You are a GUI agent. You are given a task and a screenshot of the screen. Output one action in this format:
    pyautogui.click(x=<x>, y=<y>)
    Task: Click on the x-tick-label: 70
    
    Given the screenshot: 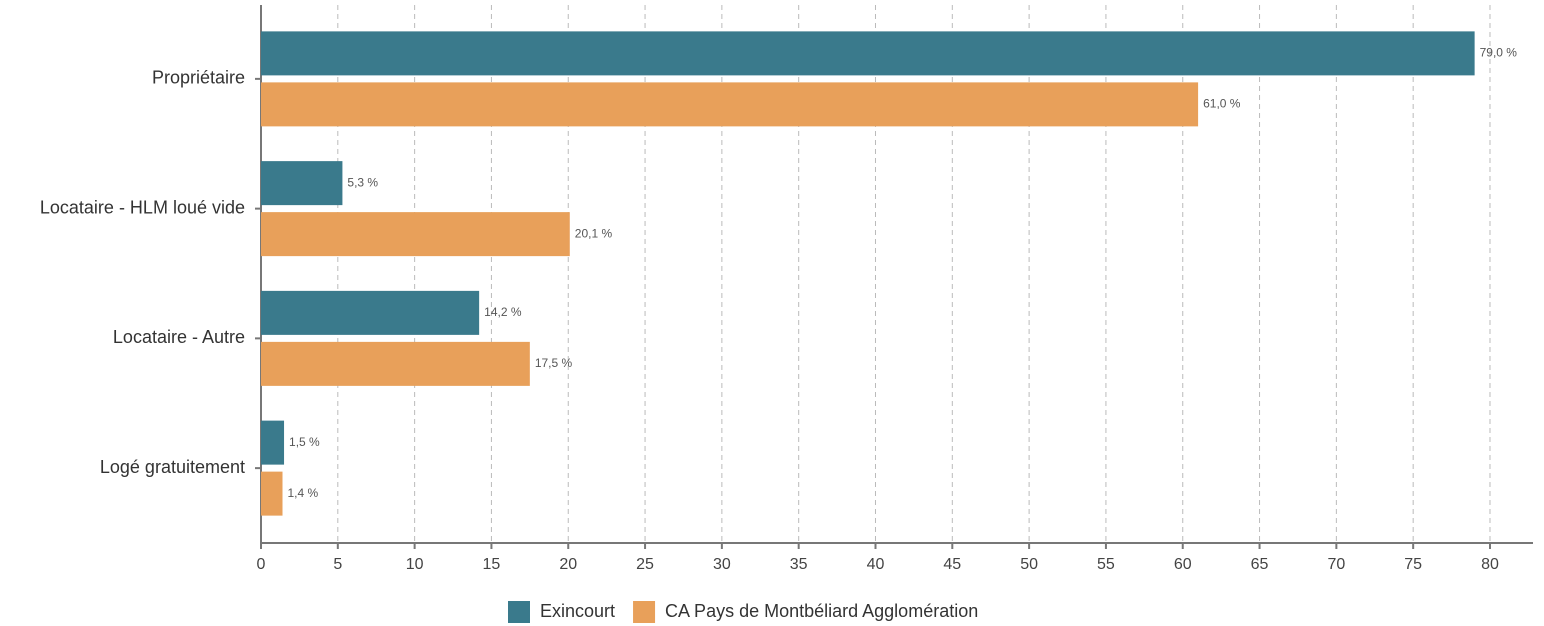 What is the action you would take?
    pyautogui.click(x=1336, y=564)
    